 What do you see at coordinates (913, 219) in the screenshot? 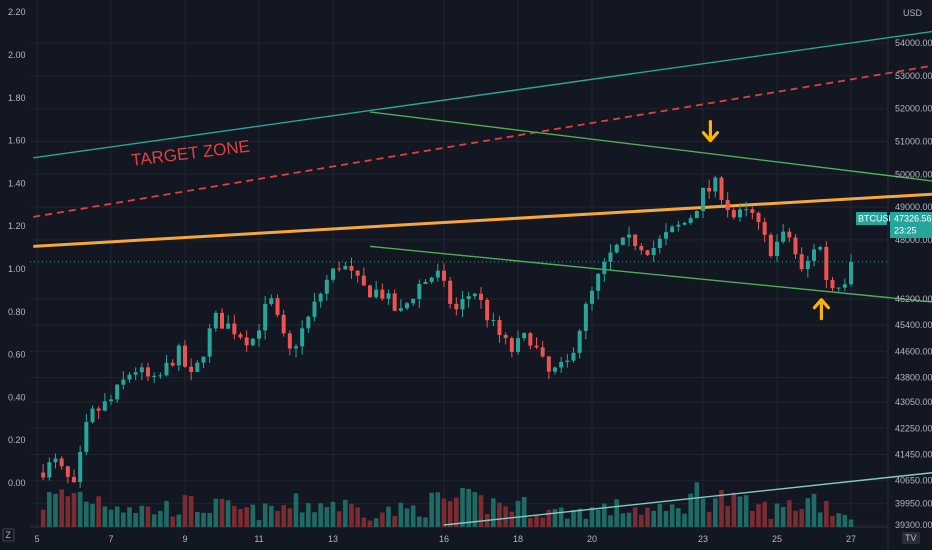
I see `last-price-label: 47326.56` at bounding box center [913, 219].